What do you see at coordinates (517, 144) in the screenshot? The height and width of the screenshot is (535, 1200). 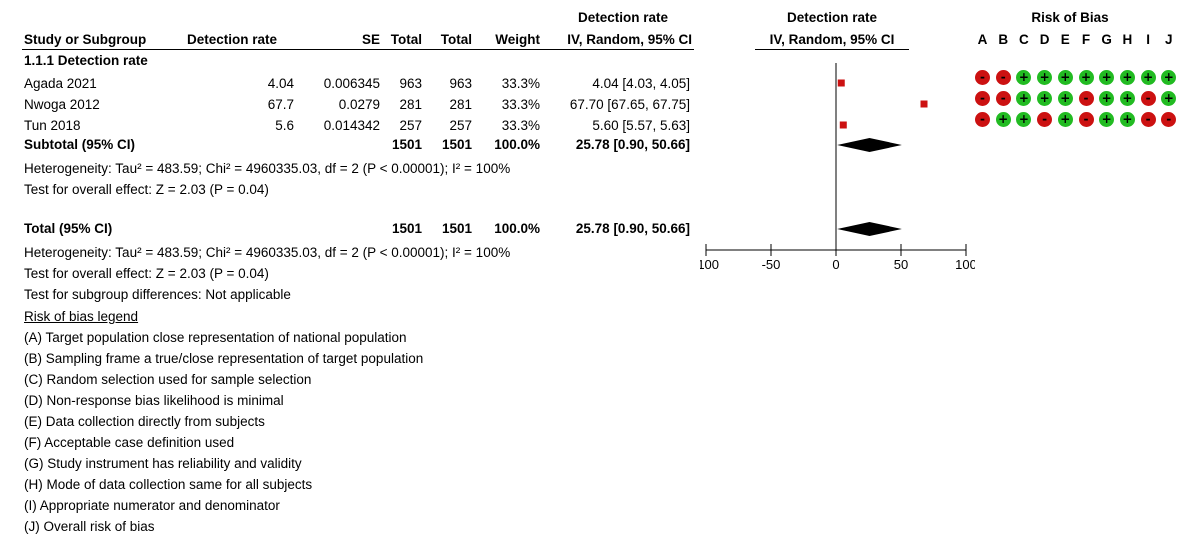 I see `subtotal-weight: 100.0%` at bounding box center [517, 144].